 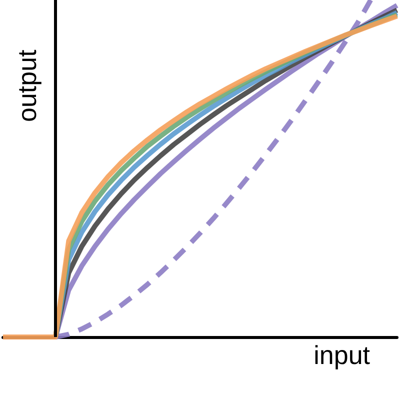 I want to click on y-axis-title: output, so click(x=27, y=85).